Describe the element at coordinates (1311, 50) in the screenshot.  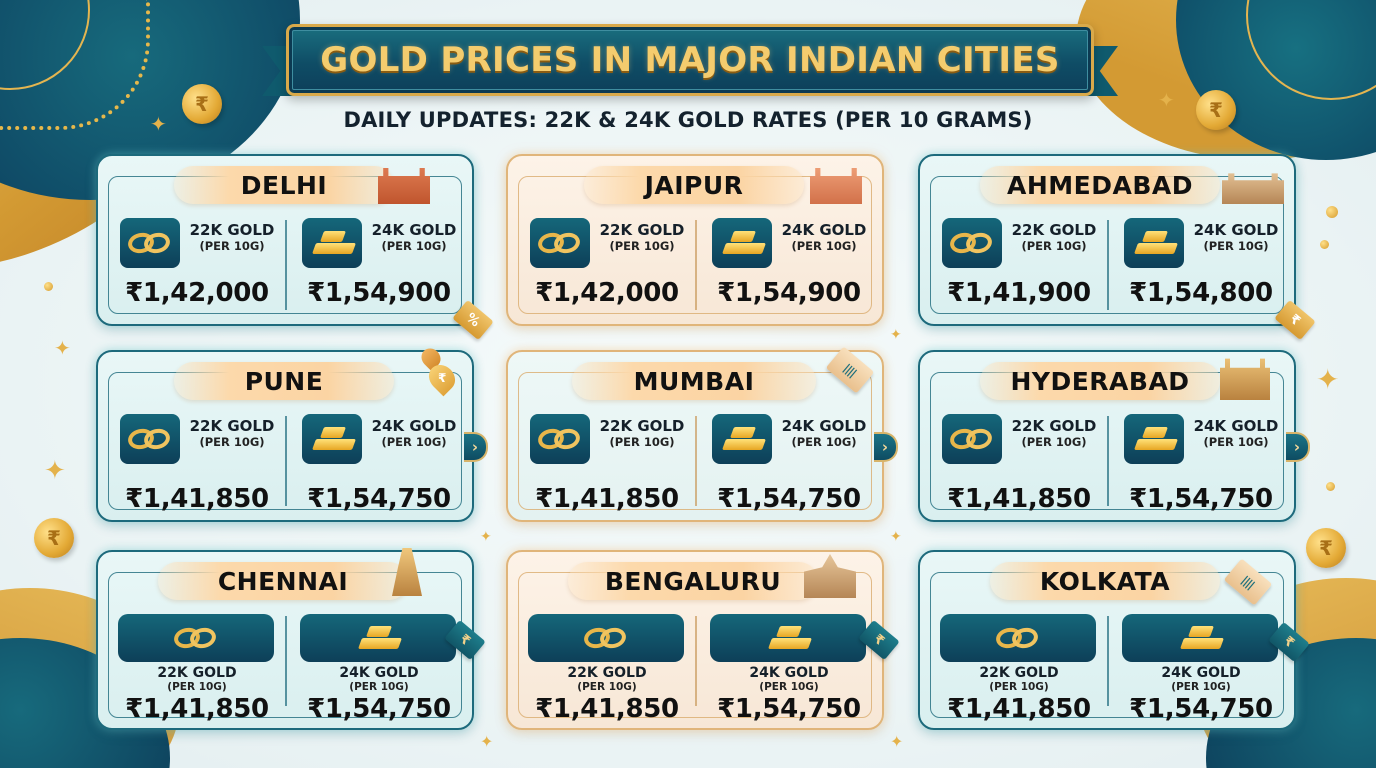
I see `gold-ring-top-right` at that location.